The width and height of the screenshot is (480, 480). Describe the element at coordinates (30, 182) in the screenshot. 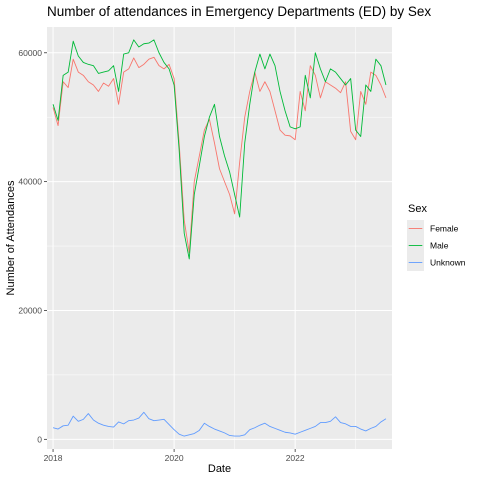

I see `y-tick-label: 40000` at that location.